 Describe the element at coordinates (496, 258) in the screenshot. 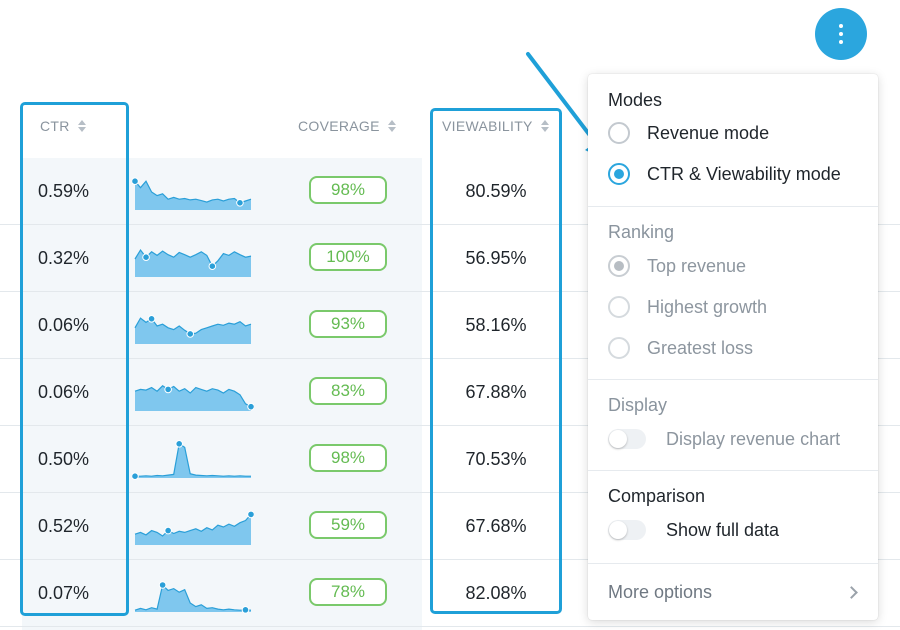

I see `viewability-value: 56.95%` at that location.